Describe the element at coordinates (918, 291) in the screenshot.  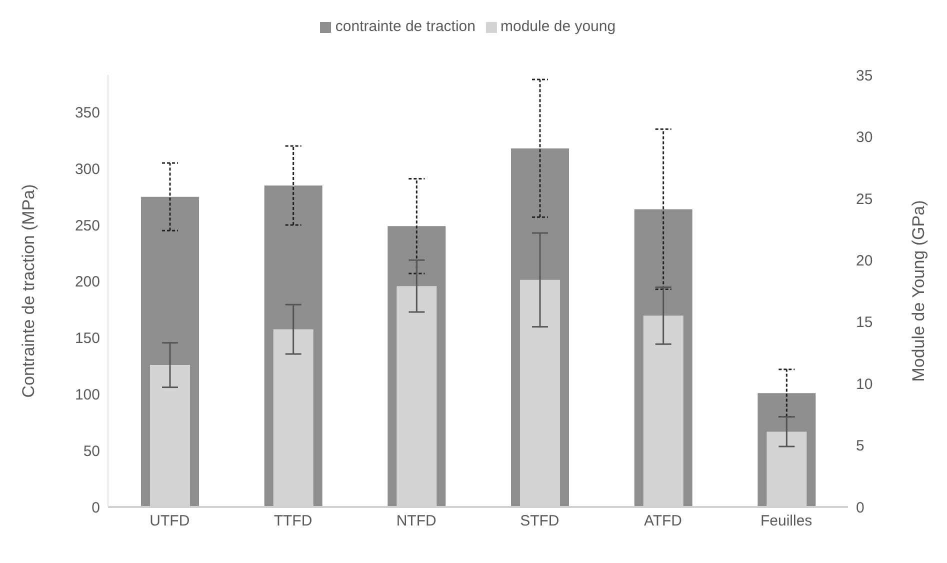
I see `y2-axis-title: Module de Young (GPa)` at that location.